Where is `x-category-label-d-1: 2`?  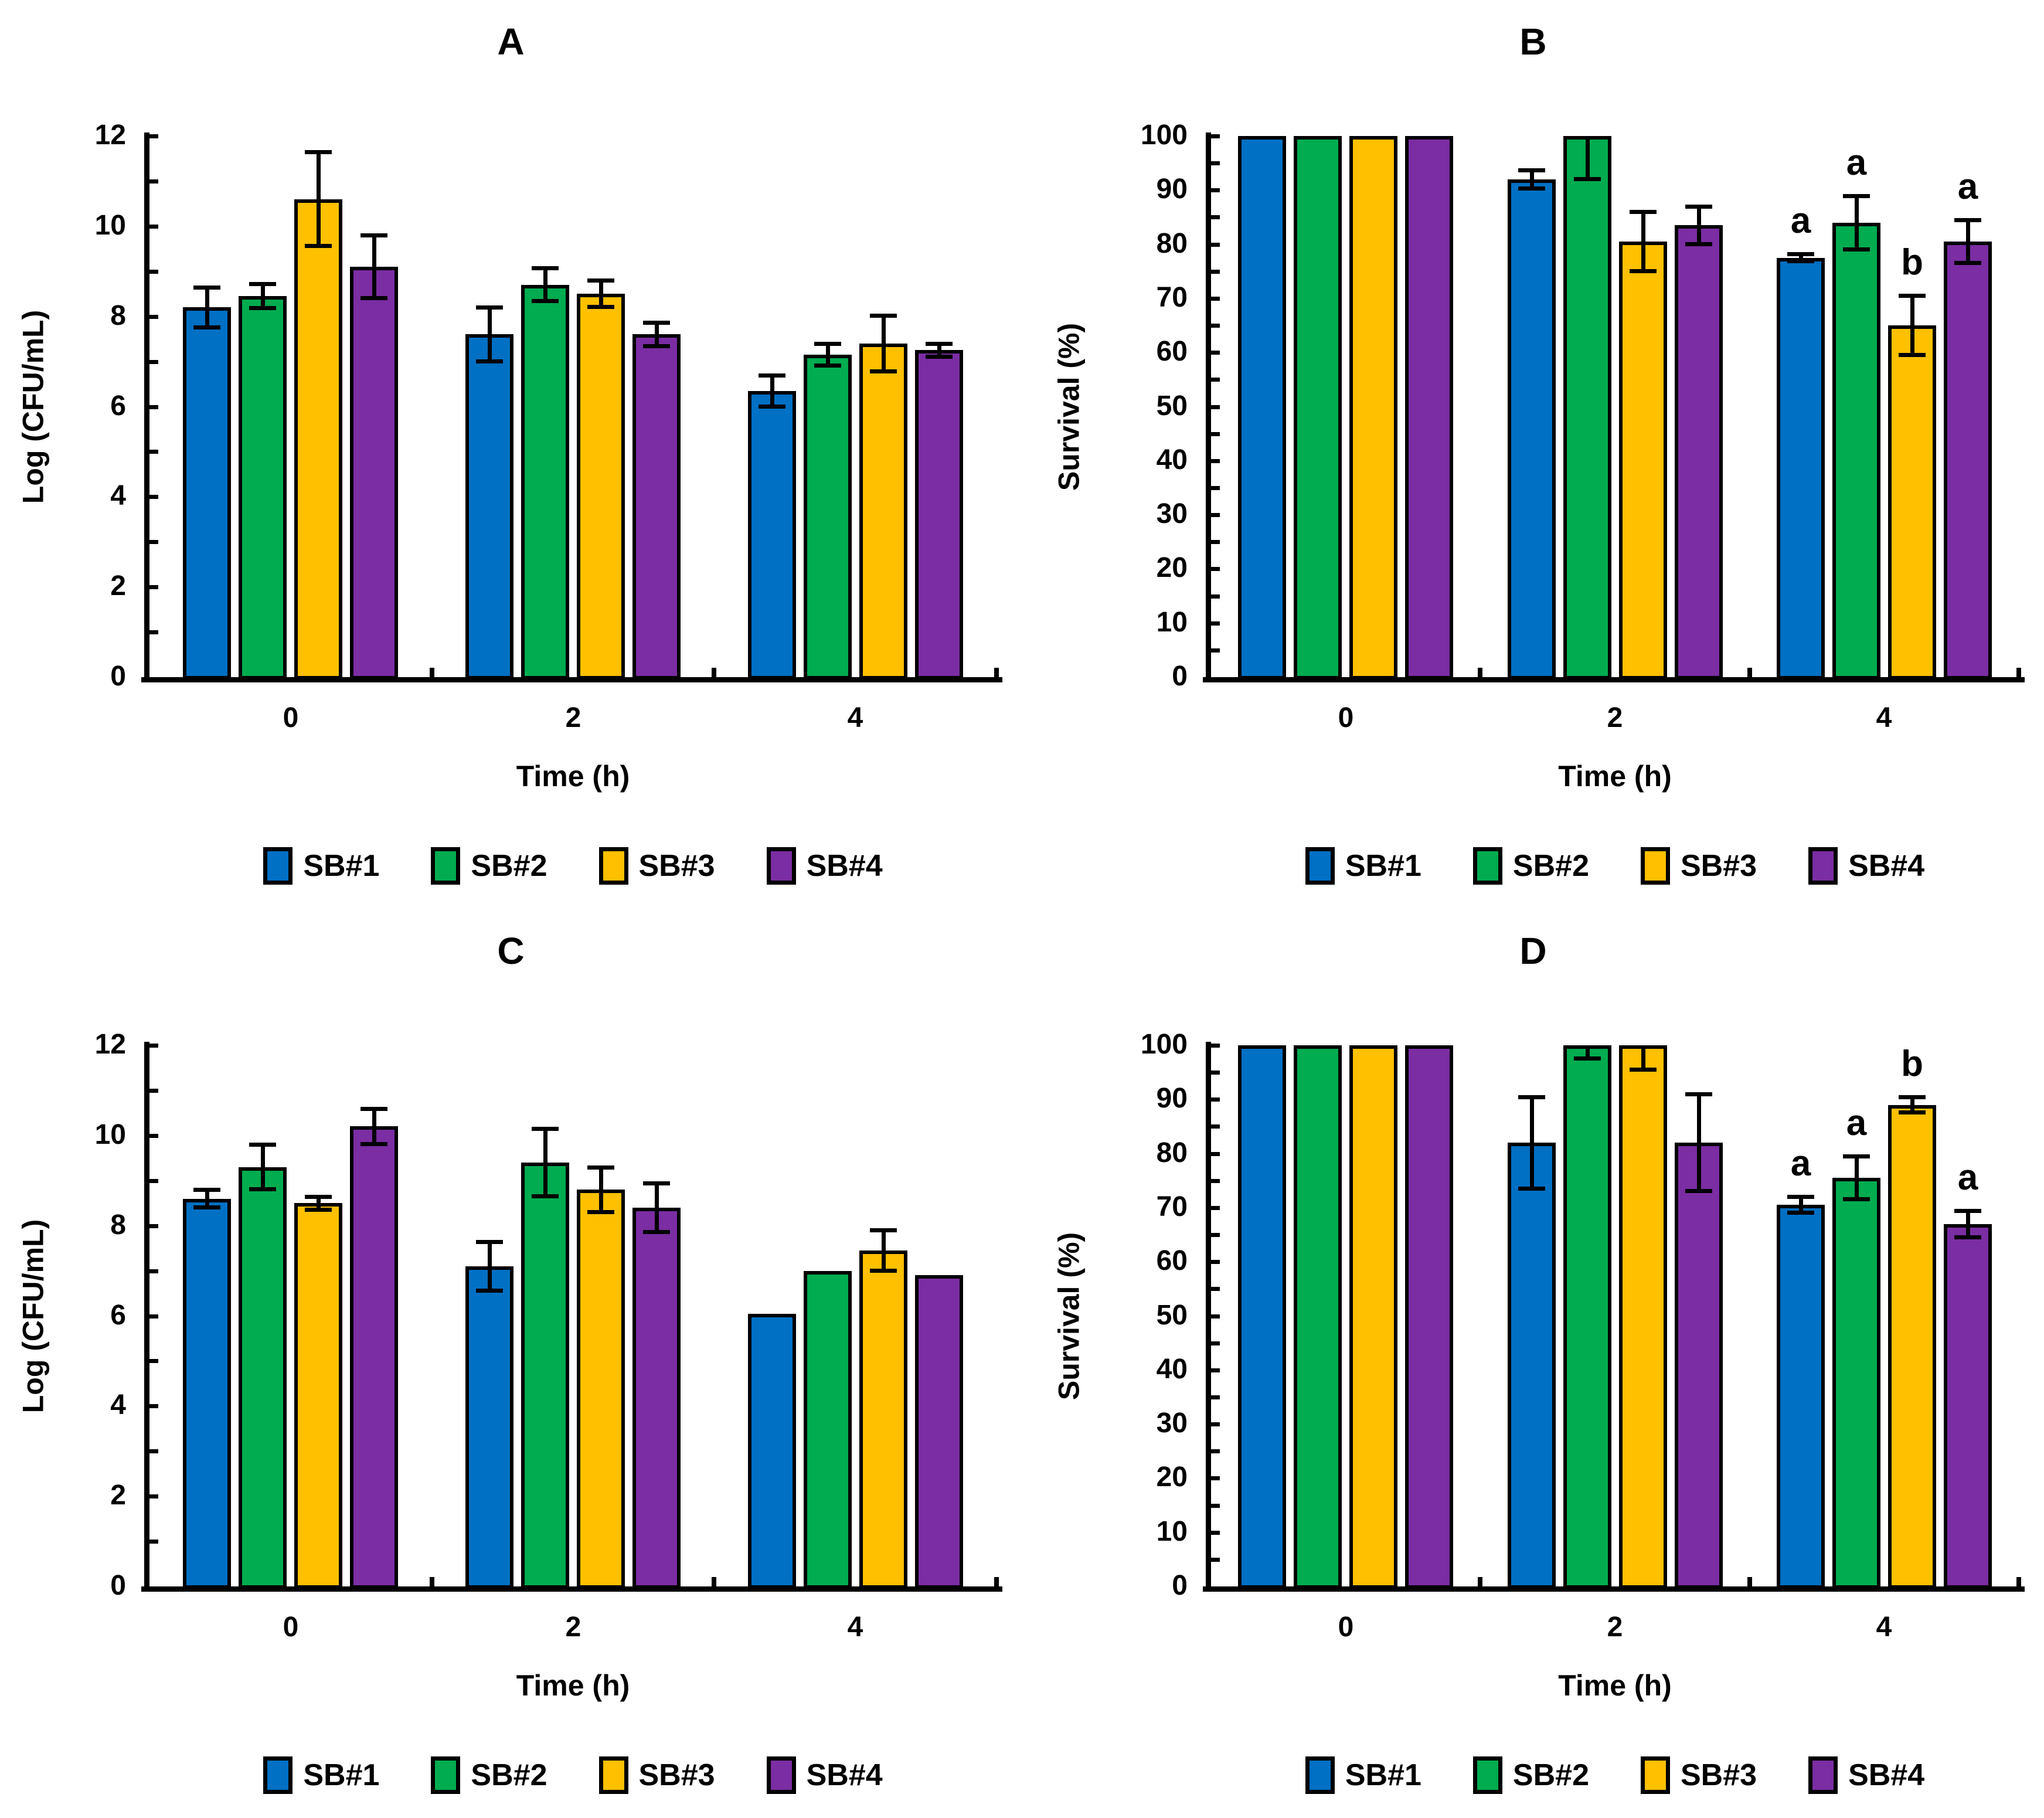 x-category-label-d-1: 2 is located at coordinates (1615, 1627).